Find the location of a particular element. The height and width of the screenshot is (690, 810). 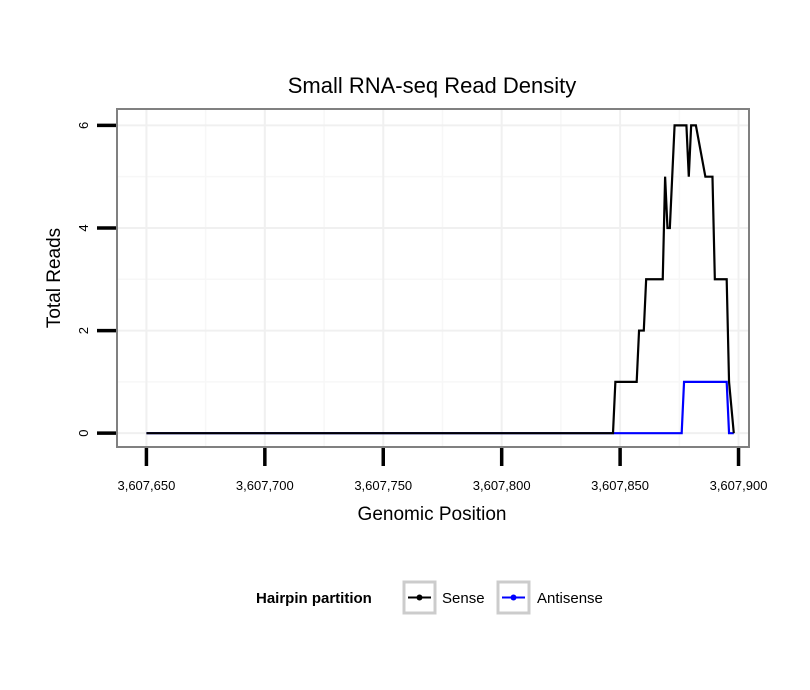

legend-label-sense: Sense is located at coordinates (463, 598).